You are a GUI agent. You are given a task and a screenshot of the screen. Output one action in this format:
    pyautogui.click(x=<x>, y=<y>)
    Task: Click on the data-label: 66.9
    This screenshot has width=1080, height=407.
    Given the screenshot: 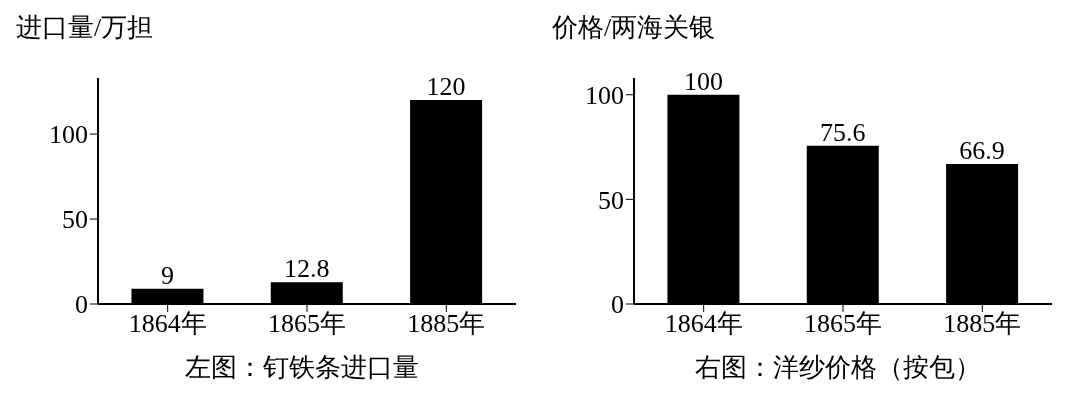 What is the action you would take?
    pyautogui.click(x=982, y=151)
    